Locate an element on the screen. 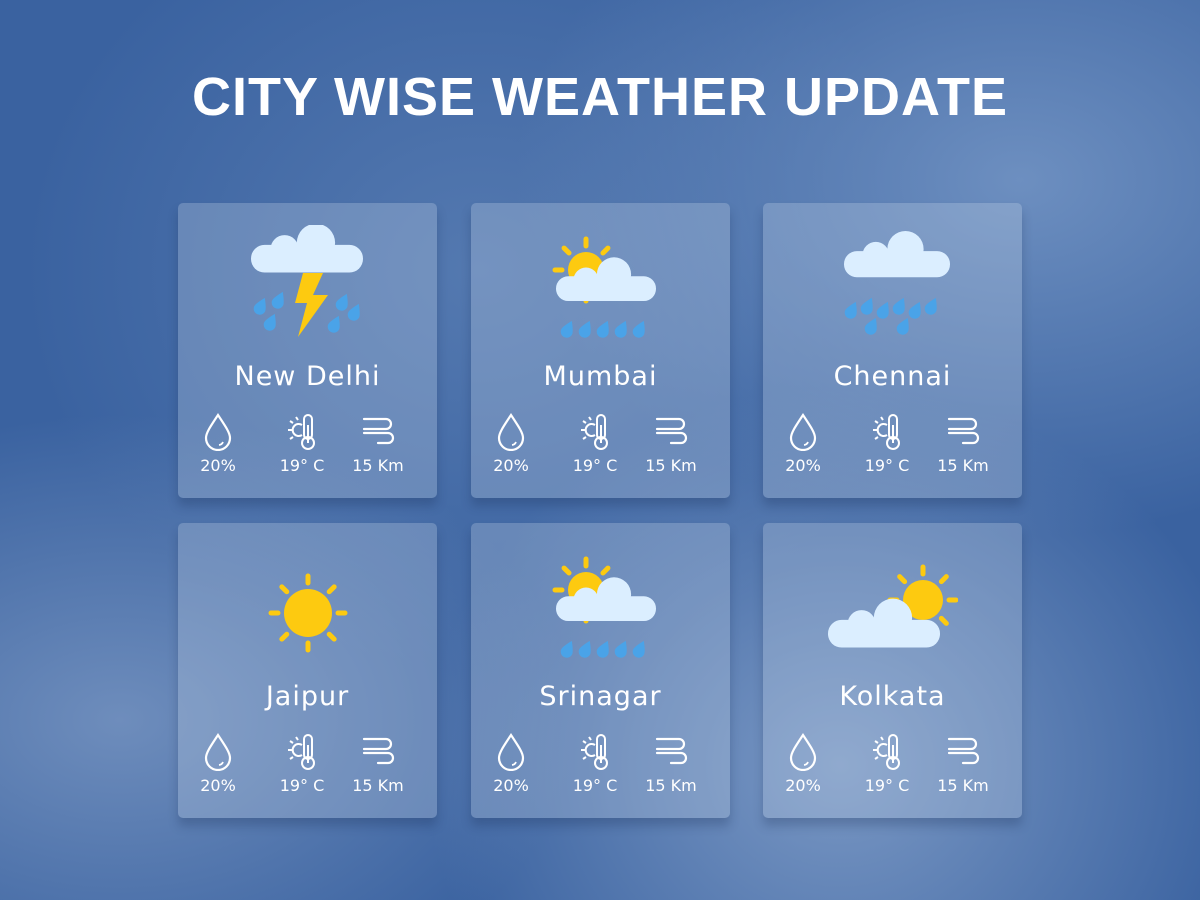 The image size is (1200, 900). sunny-icon is located at coordinates (307, 613).